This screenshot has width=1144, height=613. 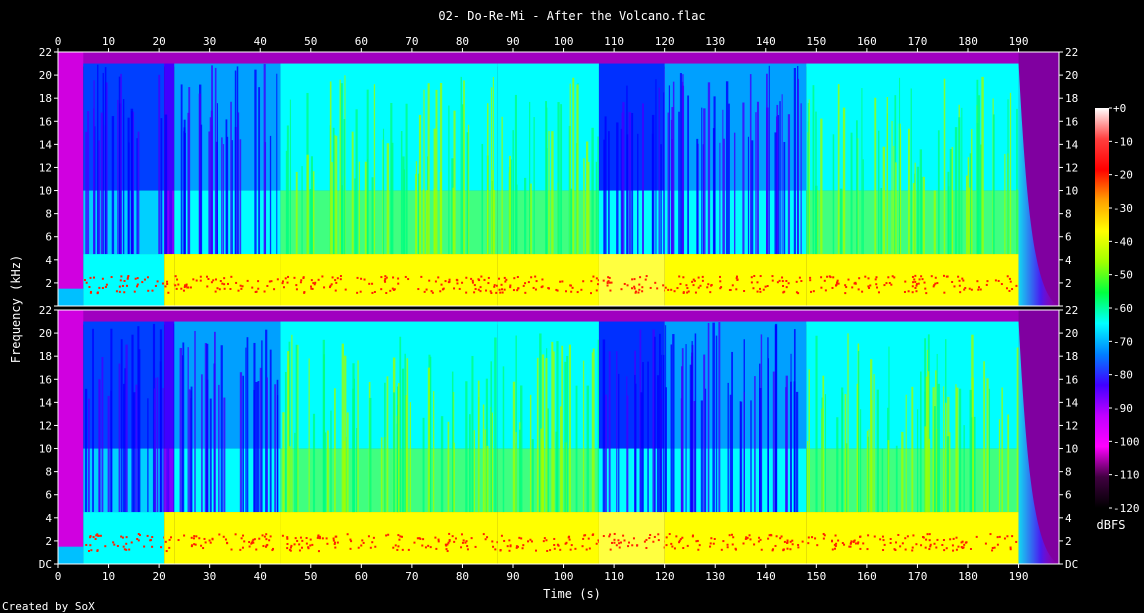 I want to click on x-tick-top: 130, so click(x=715, y=41).